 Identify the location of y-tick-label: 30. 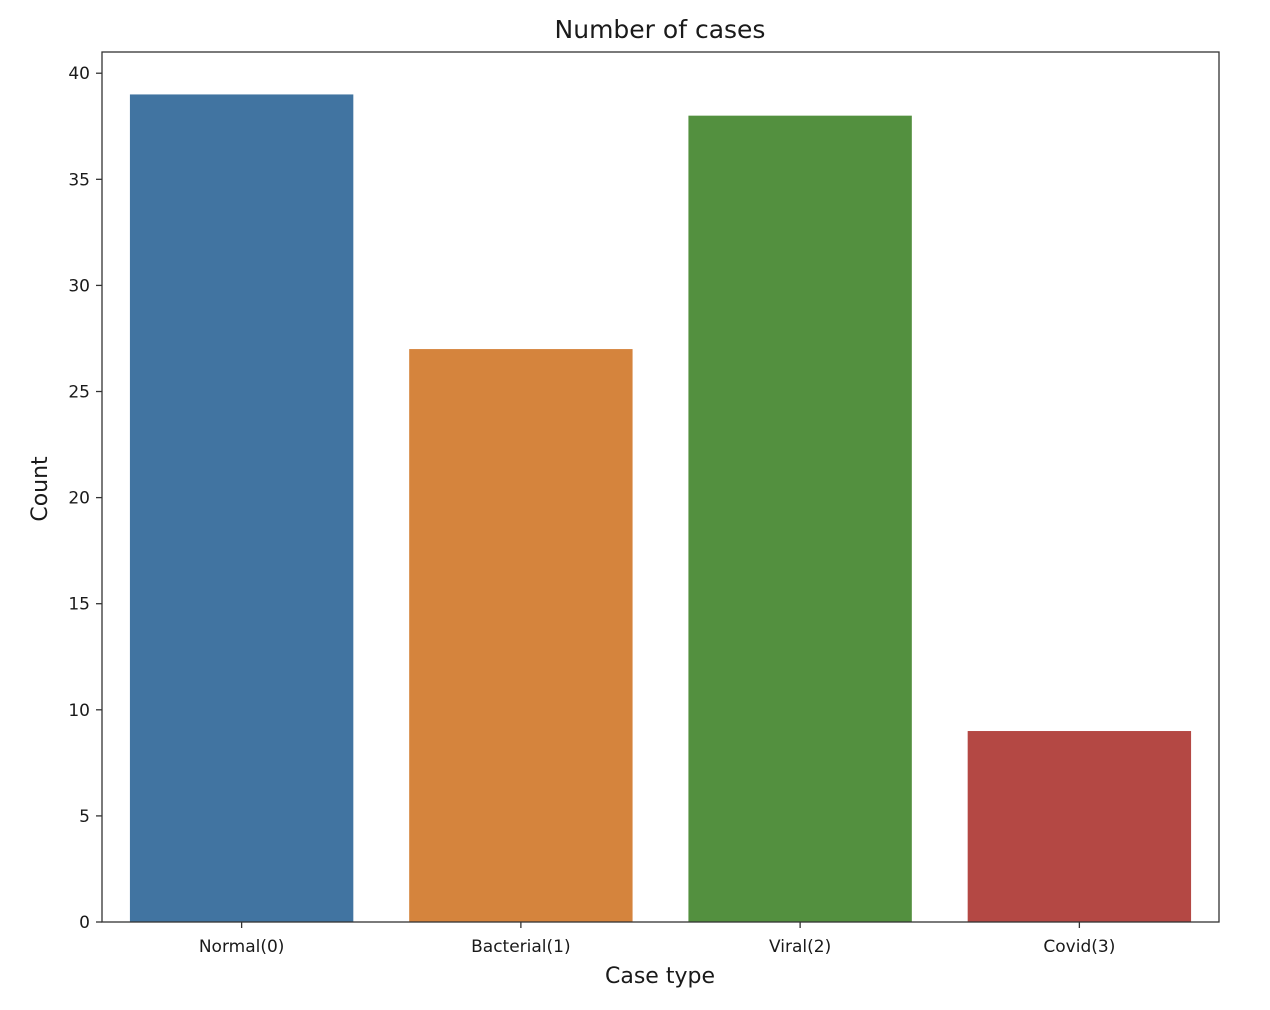
(79, 286).